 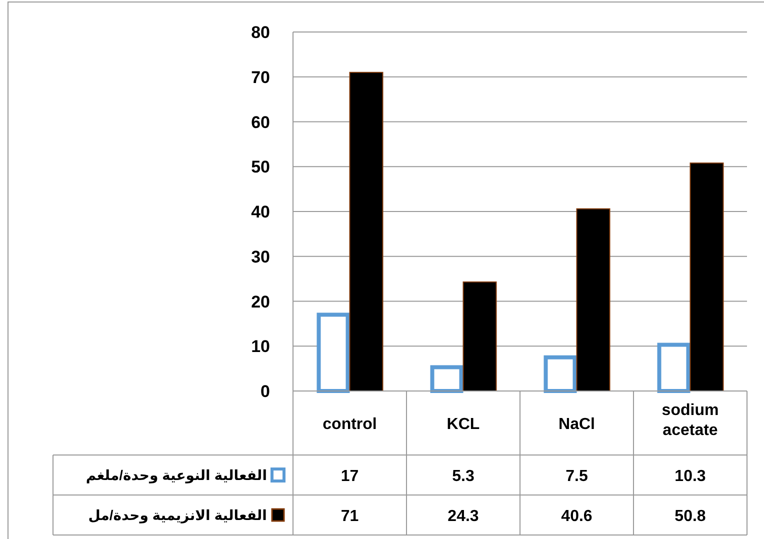 What do you see at coordinates (349, 476) in the screenshot?
I see `data-label: 17` at bounding box center [349, 476].